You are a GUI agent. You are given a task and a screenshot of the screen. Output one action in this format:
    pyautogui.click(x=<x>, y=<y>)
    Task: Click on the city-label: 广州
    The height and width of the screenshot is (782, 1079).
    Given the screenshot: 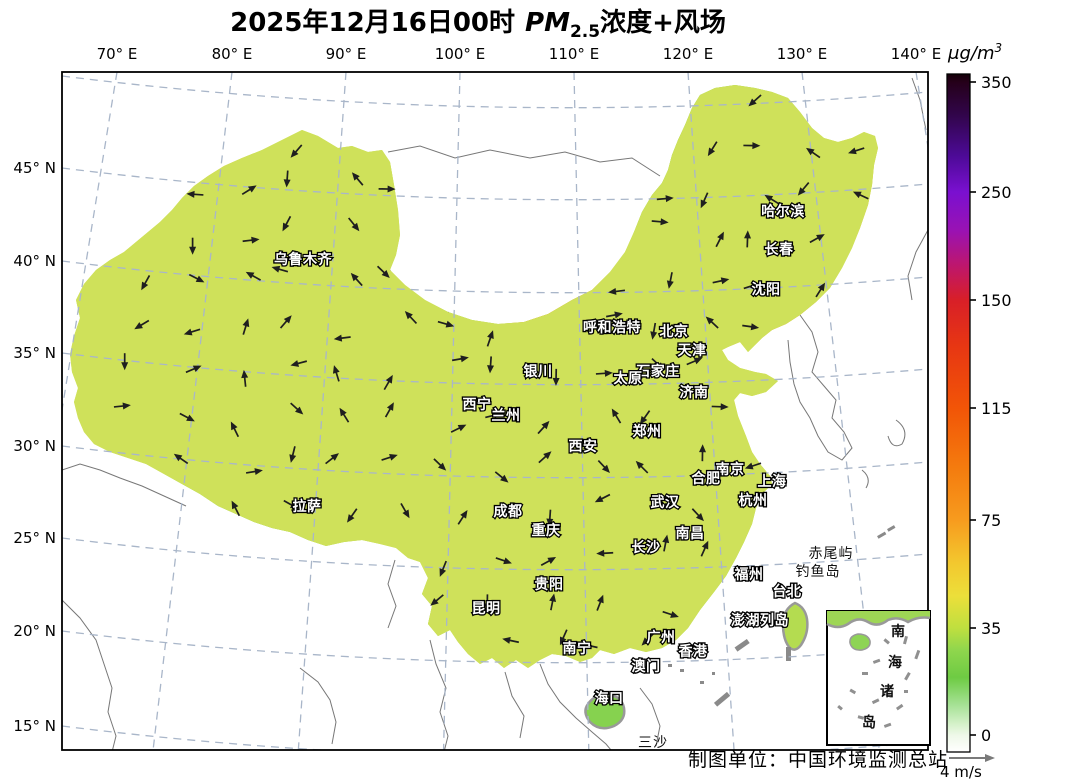 What is the action you would take?
    pyautogui.click(x=661, y=637)
    